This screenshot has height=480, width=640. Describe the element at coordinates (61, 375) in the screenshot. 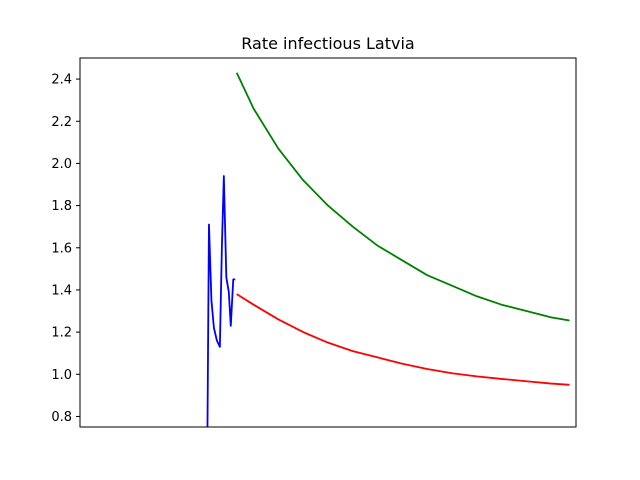

I see `y-tick-label: 1.0` at that location.